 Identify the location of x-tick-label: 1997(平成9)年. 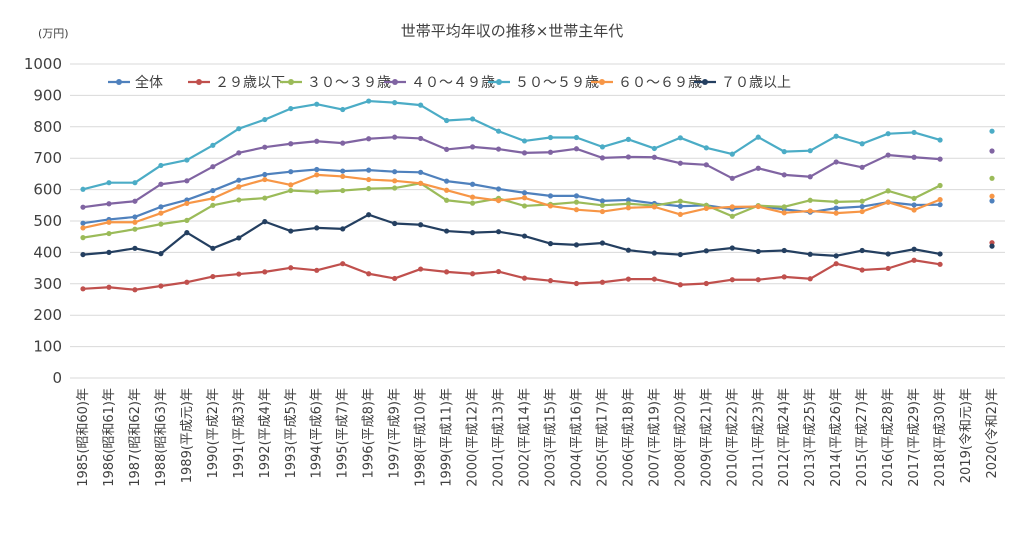
(395, 433).